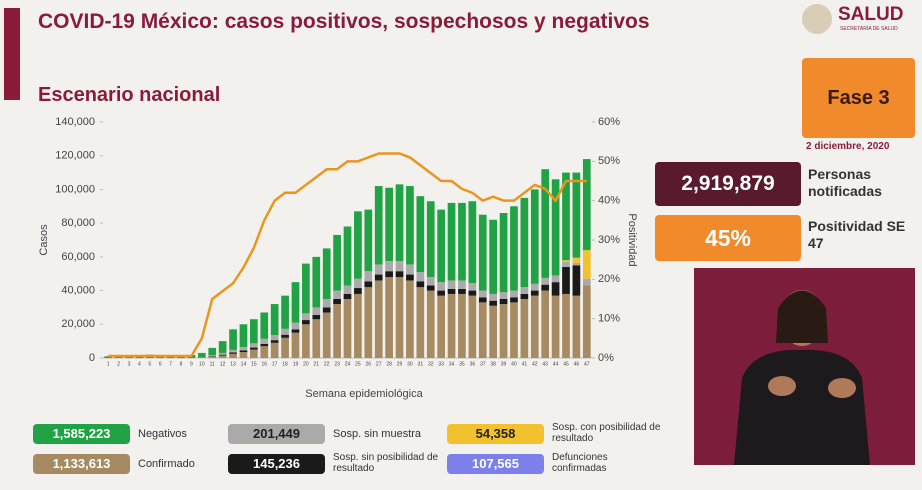 The height and width of the screenshot is (490, 922). Describe the element at coordinates (535, 364) in the screenshot. I see `x-tick-label: 42` at that location.